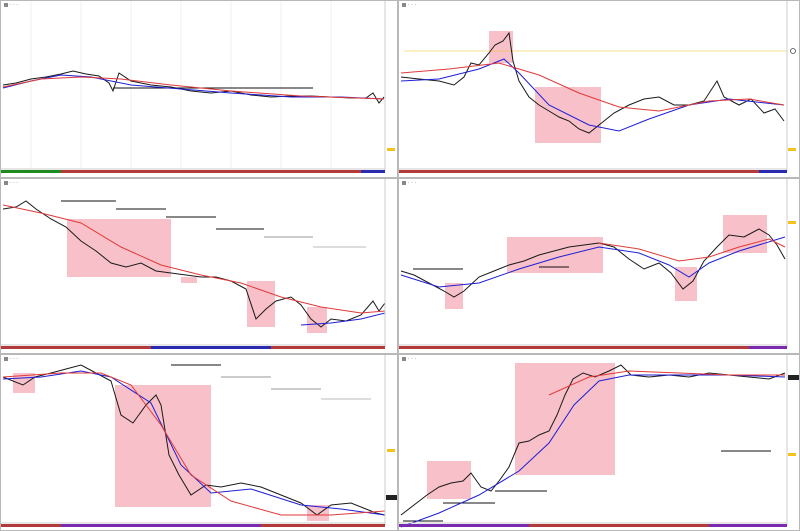  I want to click on grid, so click(181, 85).